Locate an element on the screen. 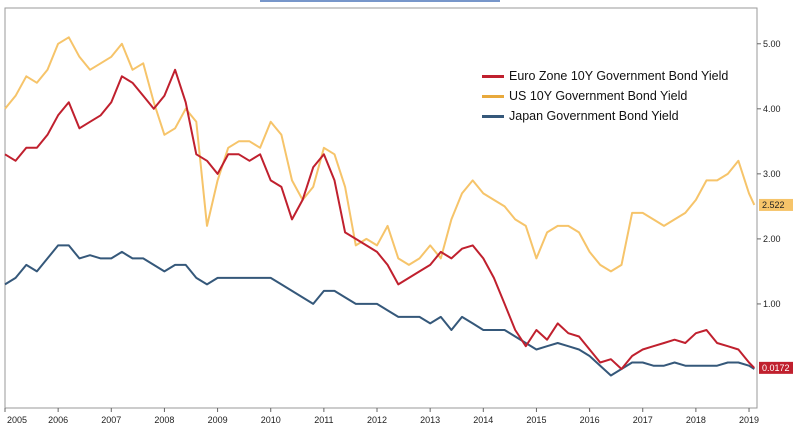 The height and width of the screenshot is (437, 800). last-value-tag-0: 2.522 is located at coordinates (773, 205).